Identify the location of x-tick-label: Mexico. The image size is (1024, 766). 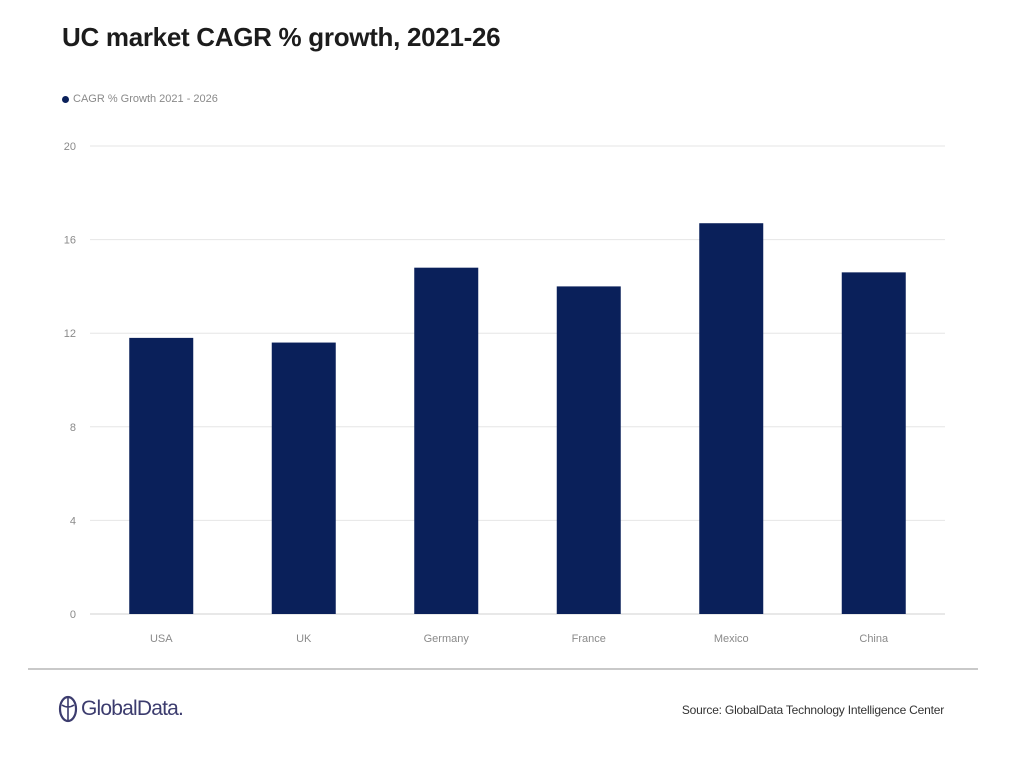
(731, 639).